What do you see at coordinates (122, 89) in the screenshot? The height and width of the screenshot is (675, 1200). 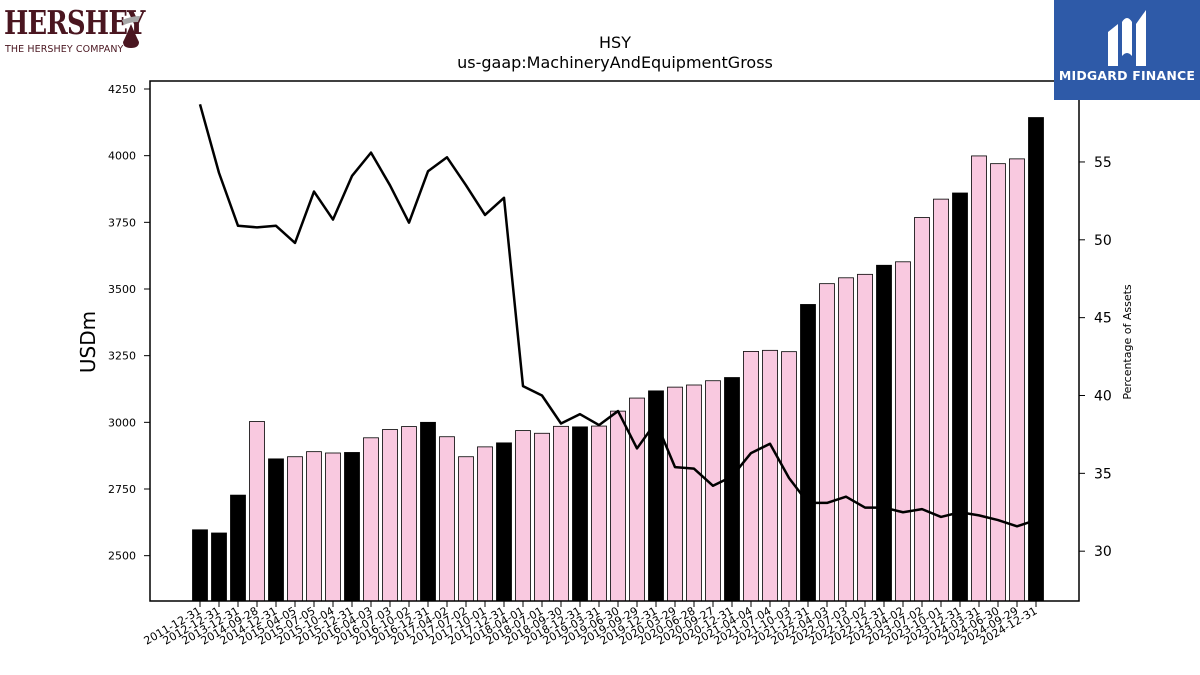 I see `y-tick-label: 4250` at bounding box center [122, 89].